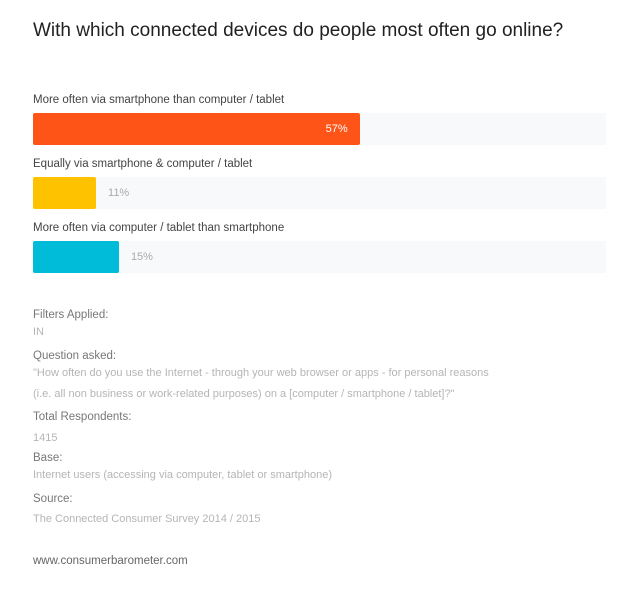  Describe the element at coordinates (48, 458) in the screenshot. I see `base-label: Base:` at that location.